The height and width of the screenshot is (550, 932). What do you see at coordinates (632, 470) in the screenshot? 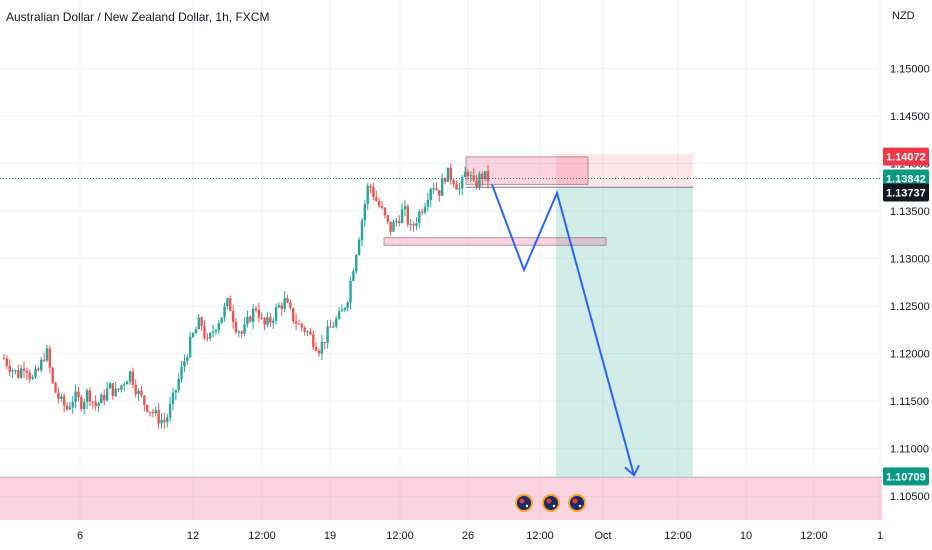
I see `projection-arrowhead` at bounding box center [632, 470].